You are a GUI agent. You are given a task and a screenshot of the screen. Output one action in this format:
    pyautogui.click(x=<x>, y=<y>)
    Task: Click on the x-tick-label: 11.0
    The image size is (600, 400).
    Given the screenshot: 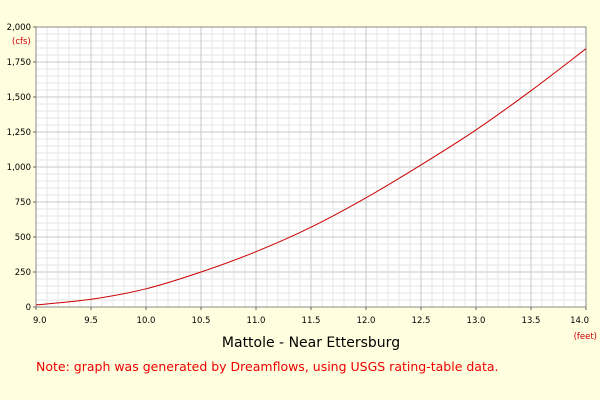 What is the action you would take?
    pyautogui.click(x=256, y=321)
    